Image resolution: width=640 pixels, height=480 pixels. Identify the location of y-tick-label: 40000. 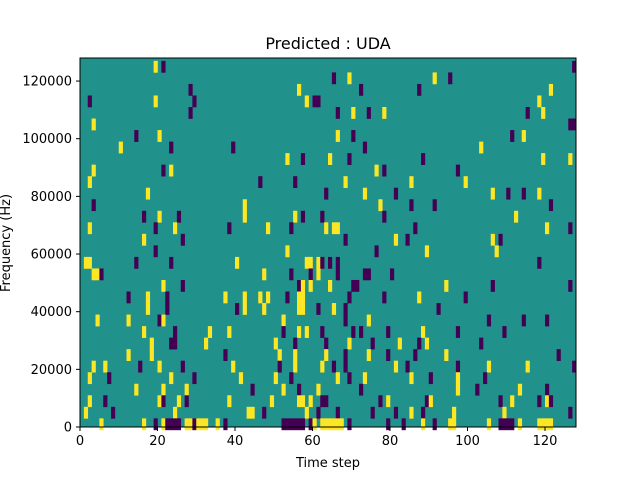
(51, 312).